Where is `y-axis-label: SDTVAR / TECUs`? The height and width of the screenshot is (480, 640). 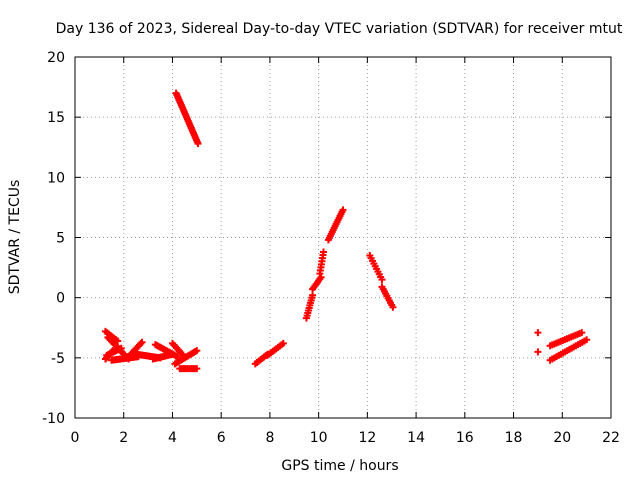 y-axis-label: SDTVAR / TECUs is located at coordinates (15, 237).